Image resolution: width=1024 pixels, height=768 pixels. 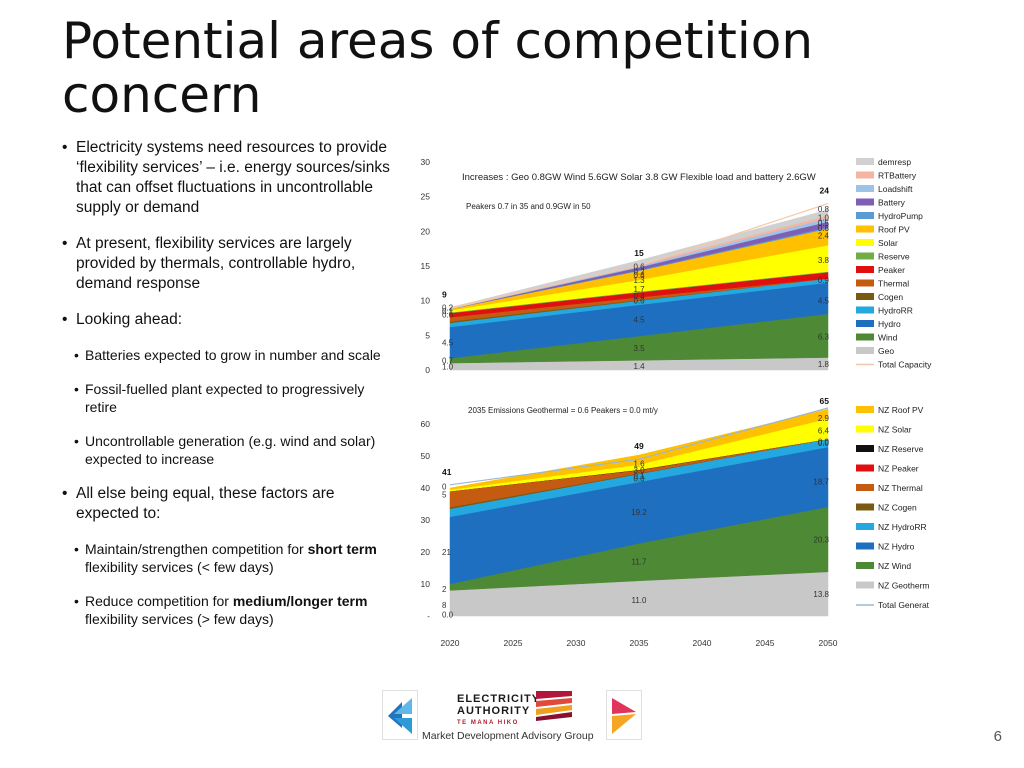 What do you see at coordinates (639, 253) in the screenshot?
I see `total-label: 15` at bounding box center [639, 253].